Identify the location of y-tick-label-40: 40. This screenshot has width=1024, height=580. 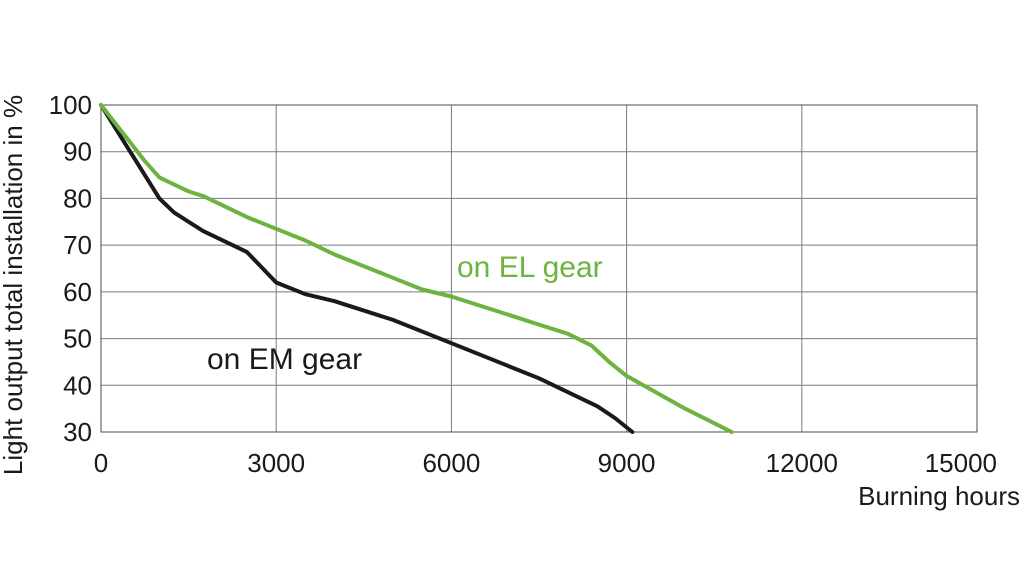
(77, 385).